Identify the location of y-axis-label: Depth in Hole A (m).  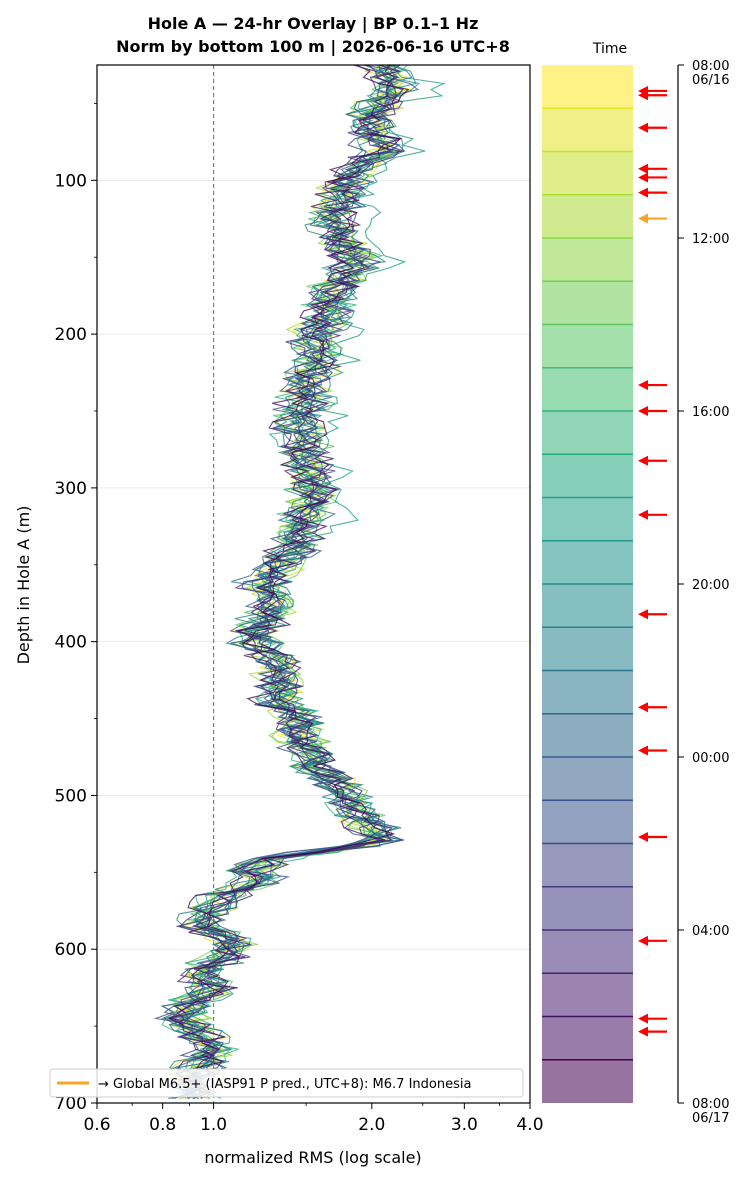
(23, 585).